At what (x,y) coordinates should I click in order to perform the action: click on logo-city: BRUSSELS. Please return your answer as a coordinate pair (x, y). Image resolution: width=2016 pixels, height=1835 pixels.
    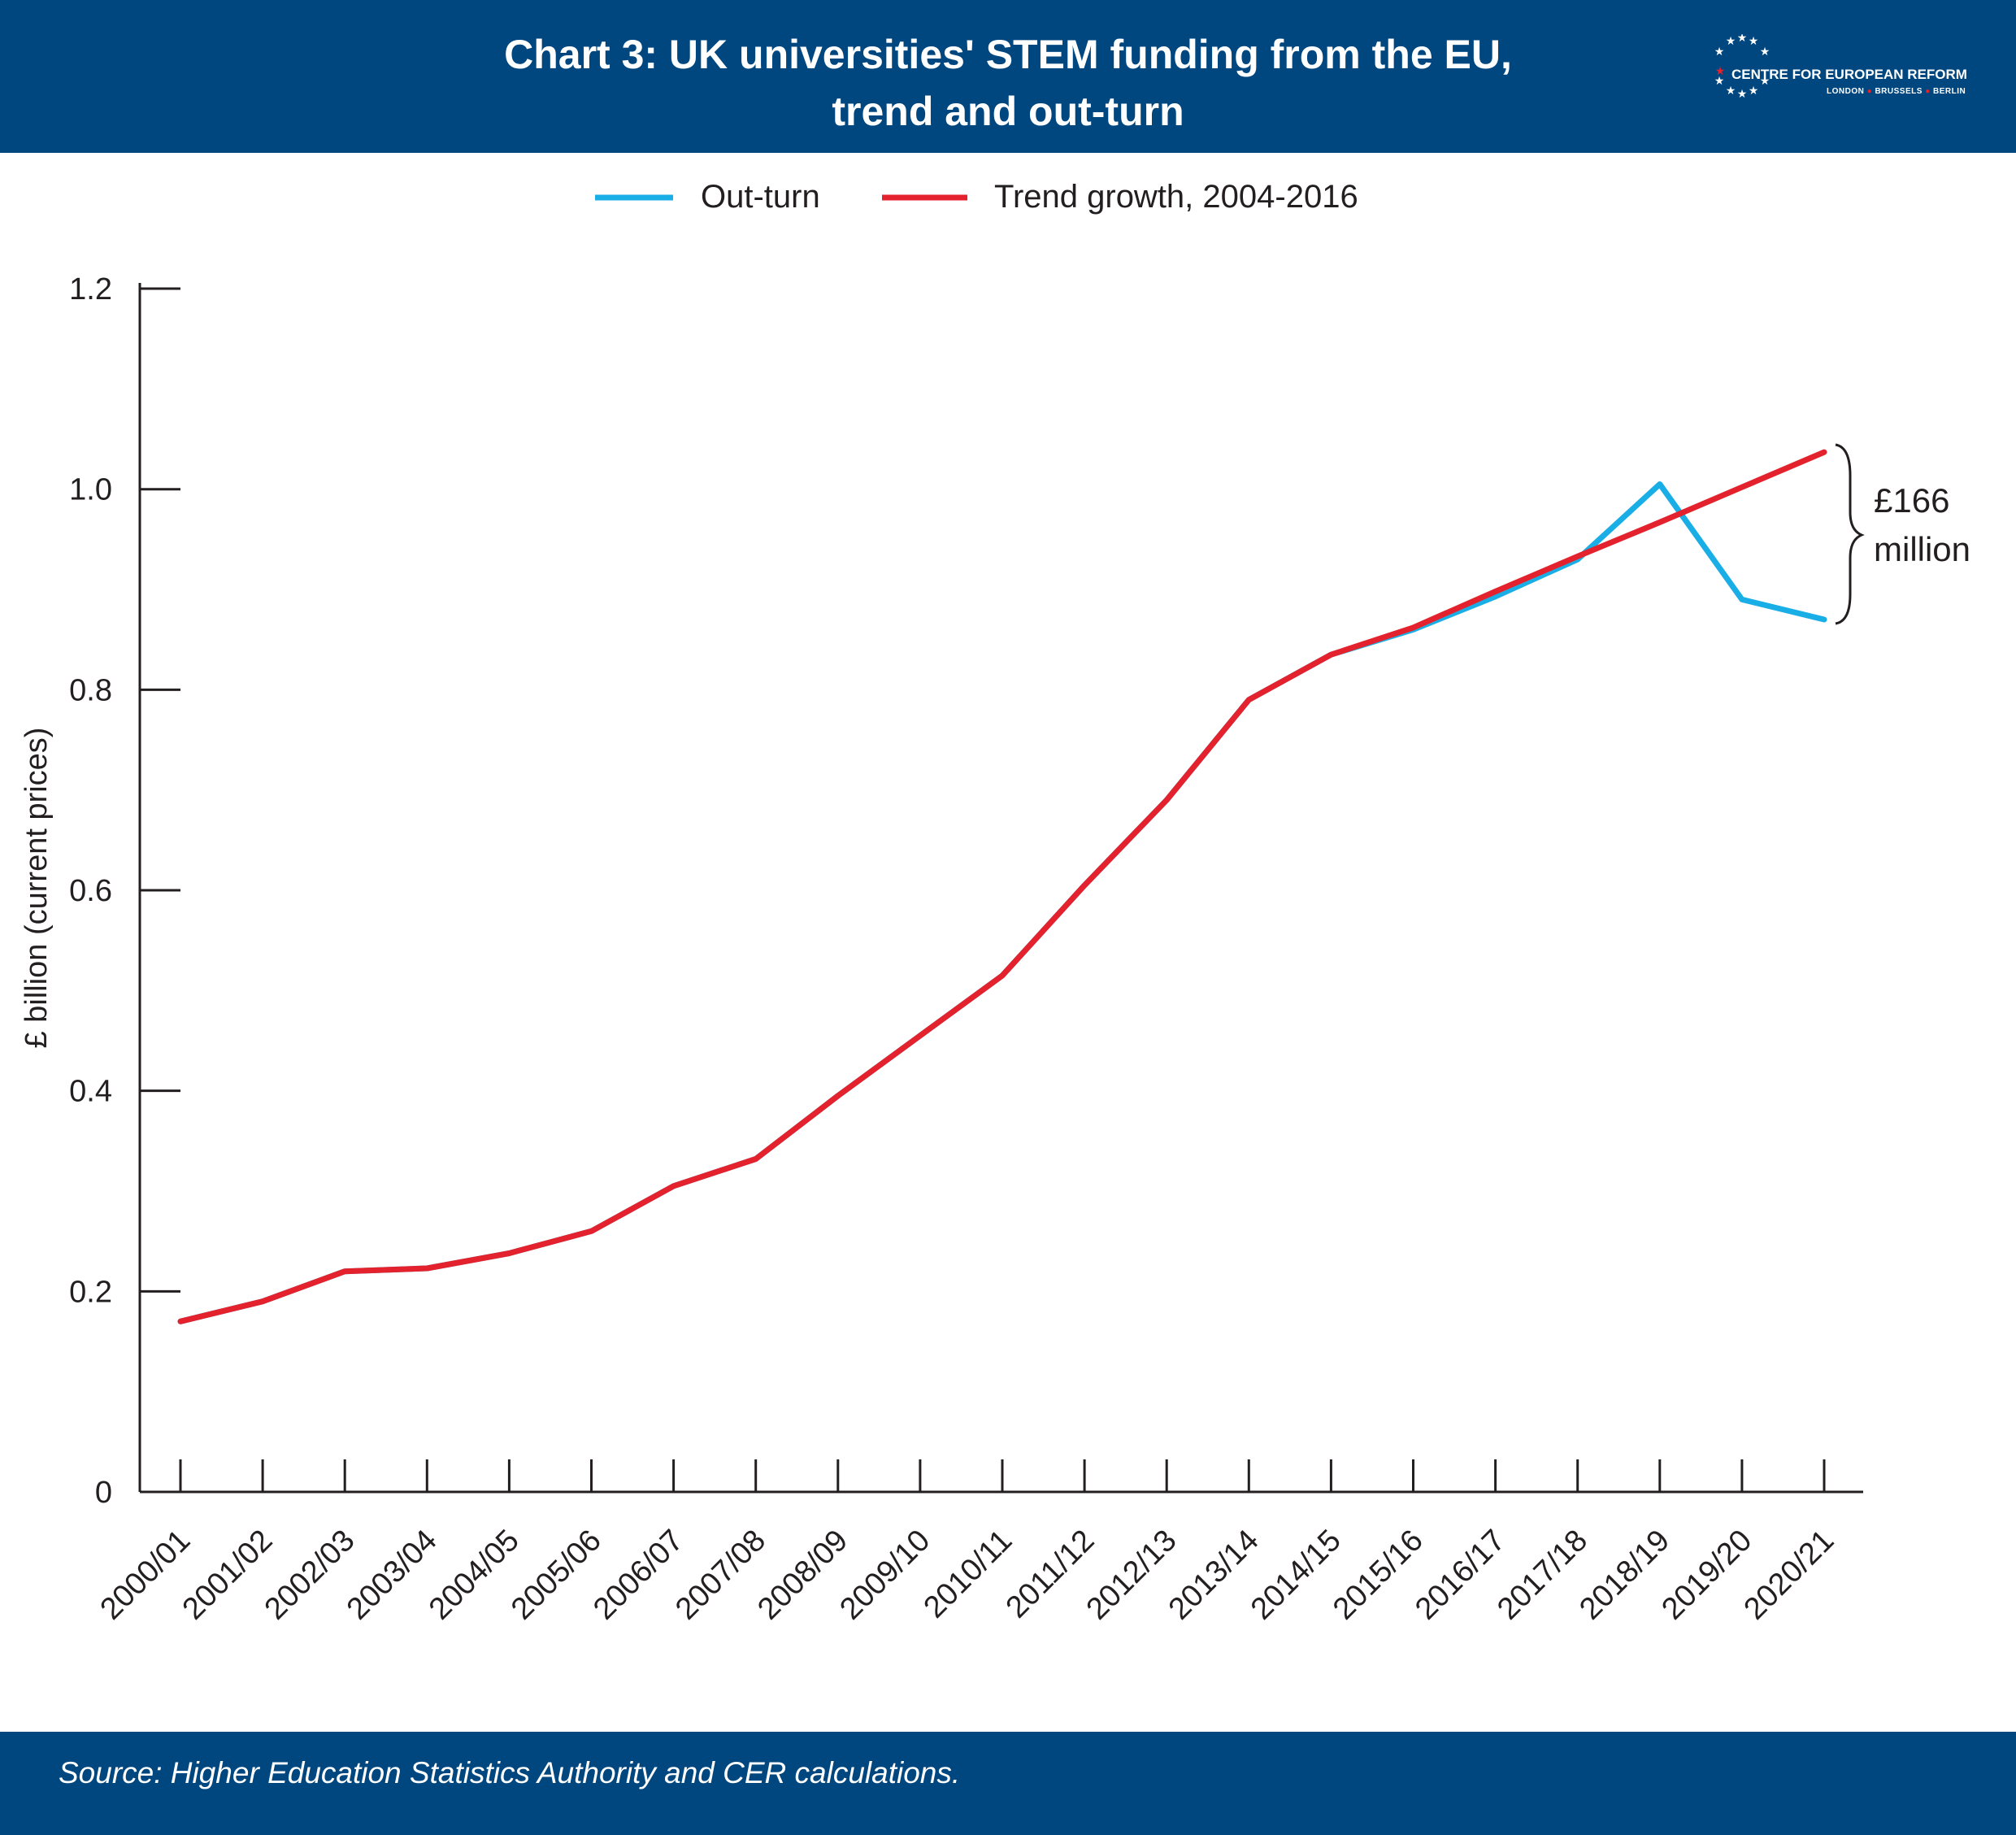
    Looking at the image, I should click on (1899, 92).